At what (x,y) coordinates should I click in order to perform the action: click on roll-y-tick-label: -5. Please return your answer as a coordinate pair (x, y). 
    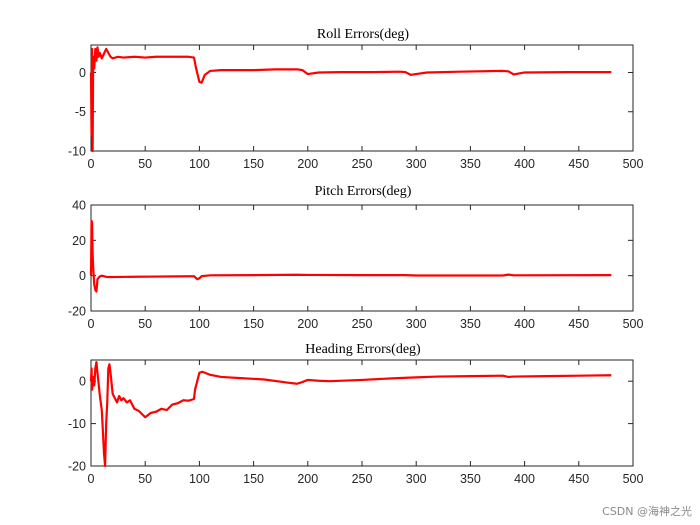
    Looking at the image, I should click on (80, 112).